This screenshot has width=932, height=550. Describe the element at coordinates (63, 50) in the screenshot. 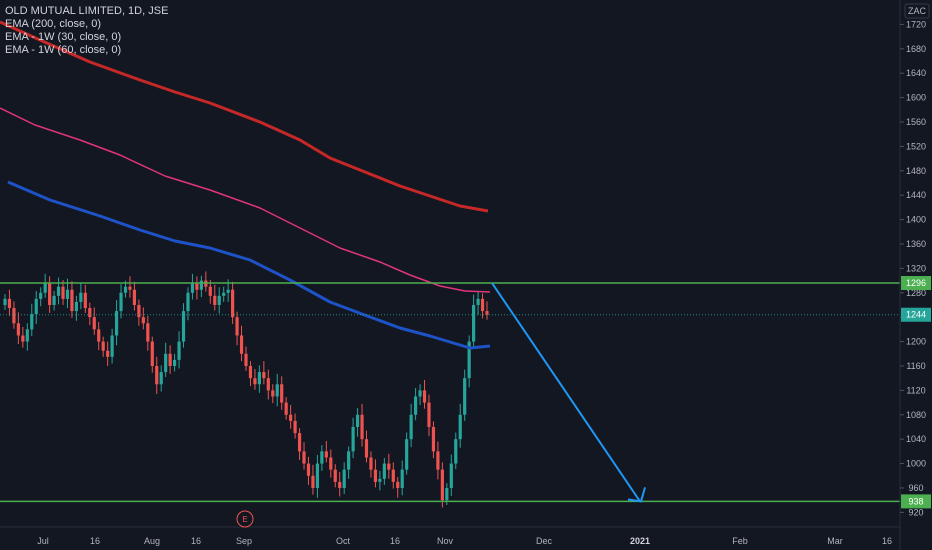

I see `ema60w-label: EMA - 1W (60, close, 0)` at that location.